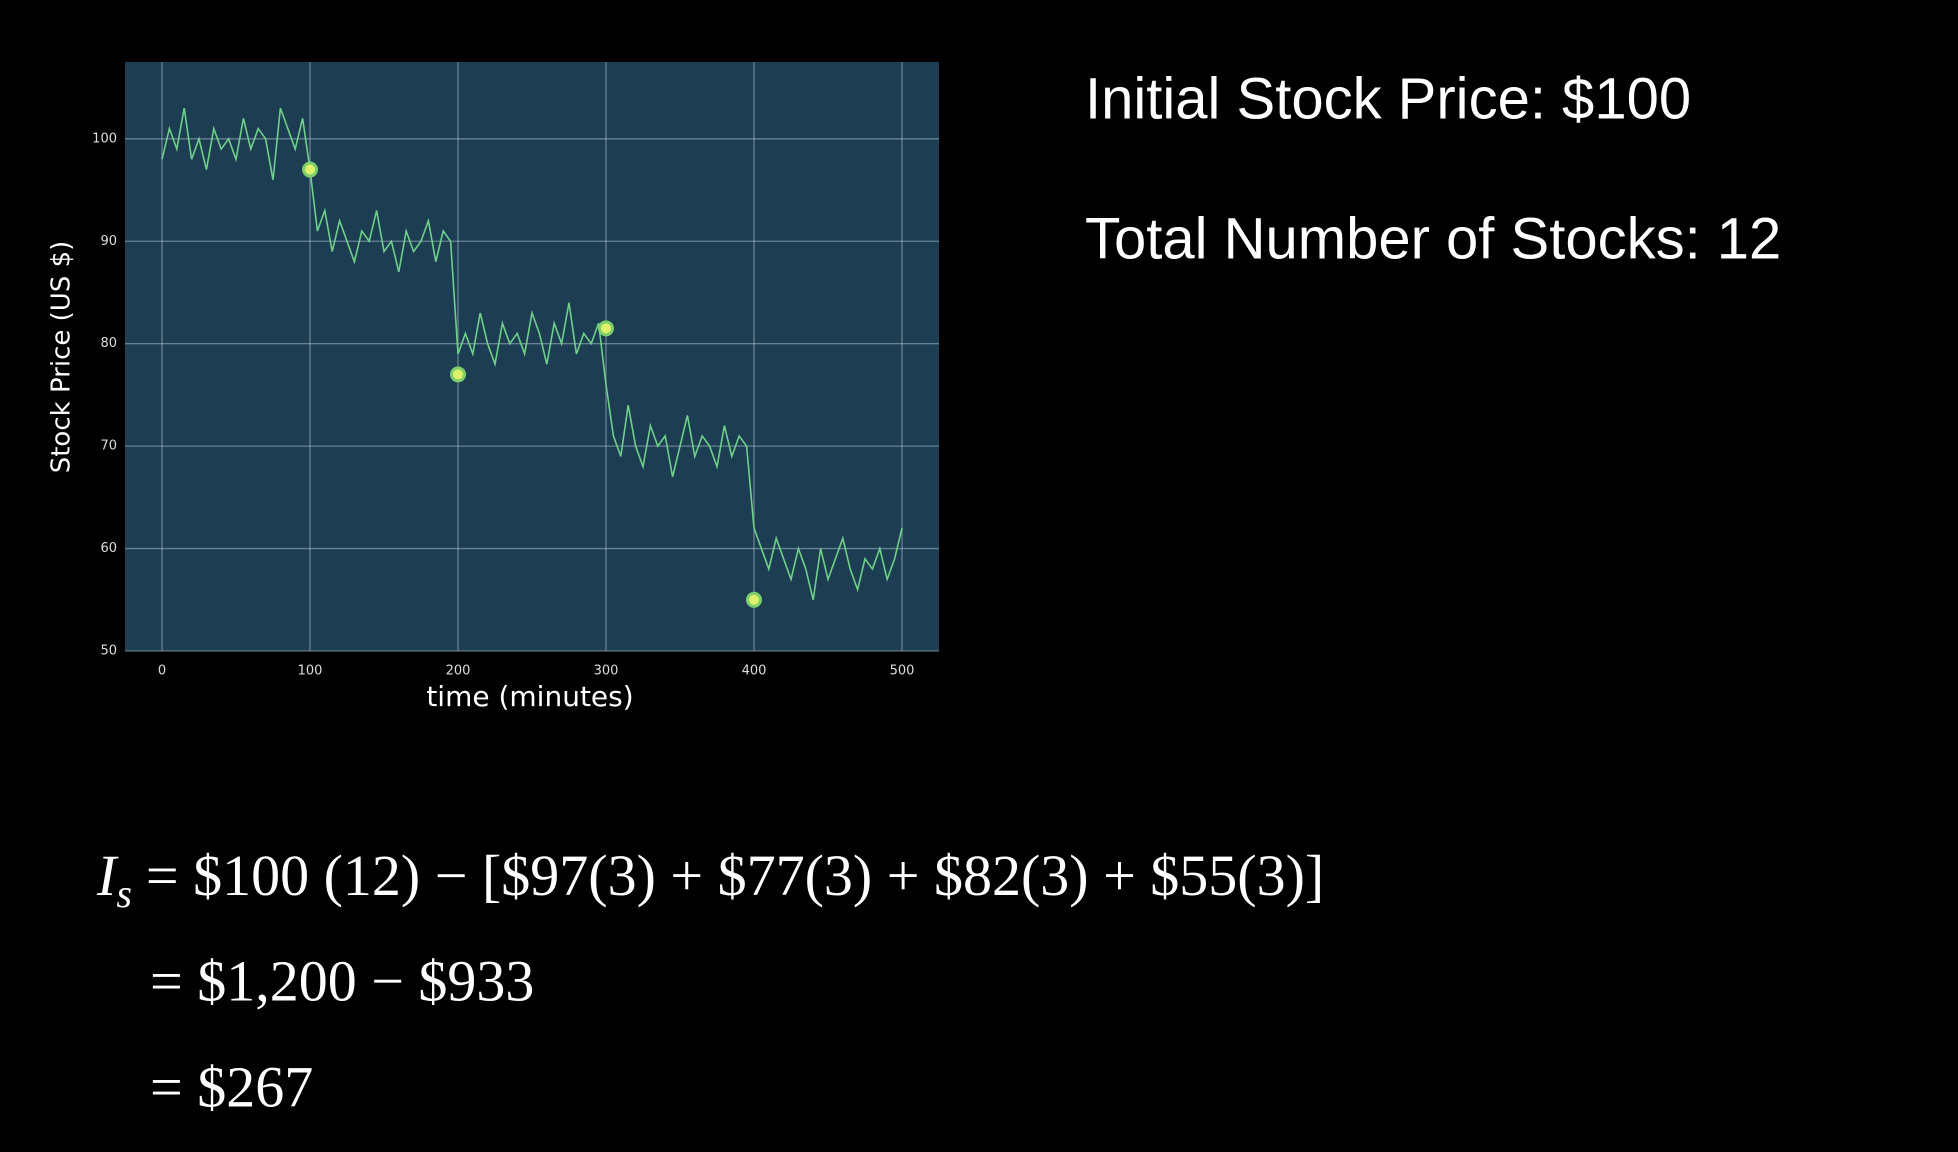 This screenshot has width=1958, height=1152. Describe the element at coordinates (107, 875) in the screenshot. I see `equation-lhs: I` at that location.